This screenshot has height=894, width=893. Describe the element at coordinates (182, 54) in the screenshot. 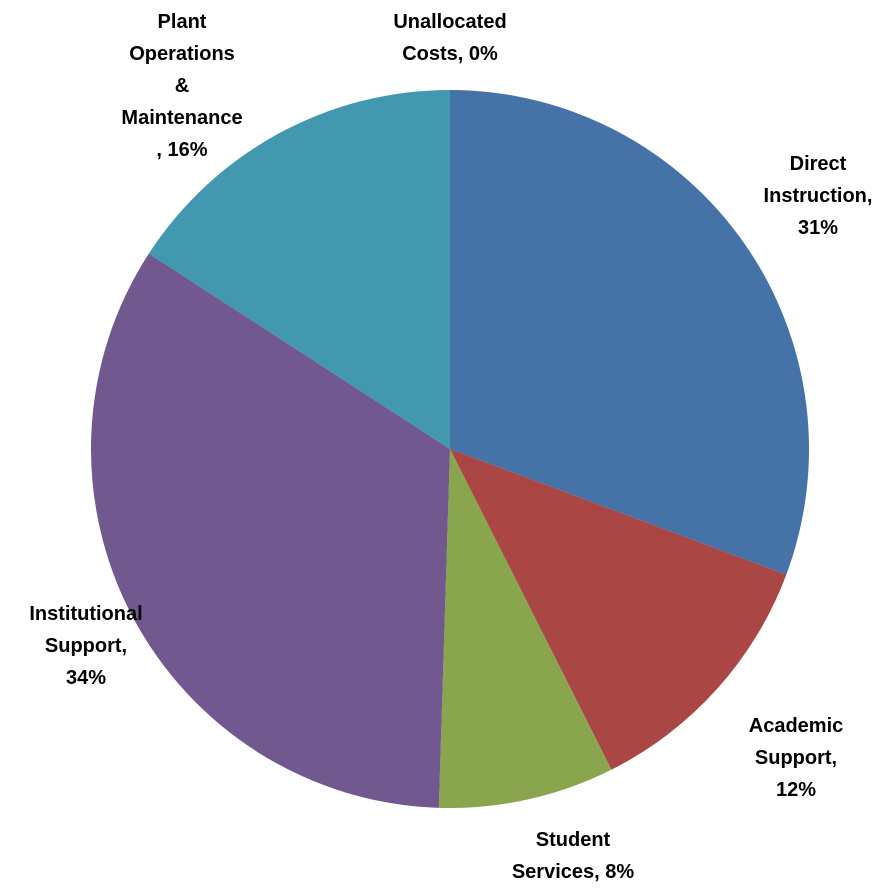

I see `slice-label-line: Operations` at that location.